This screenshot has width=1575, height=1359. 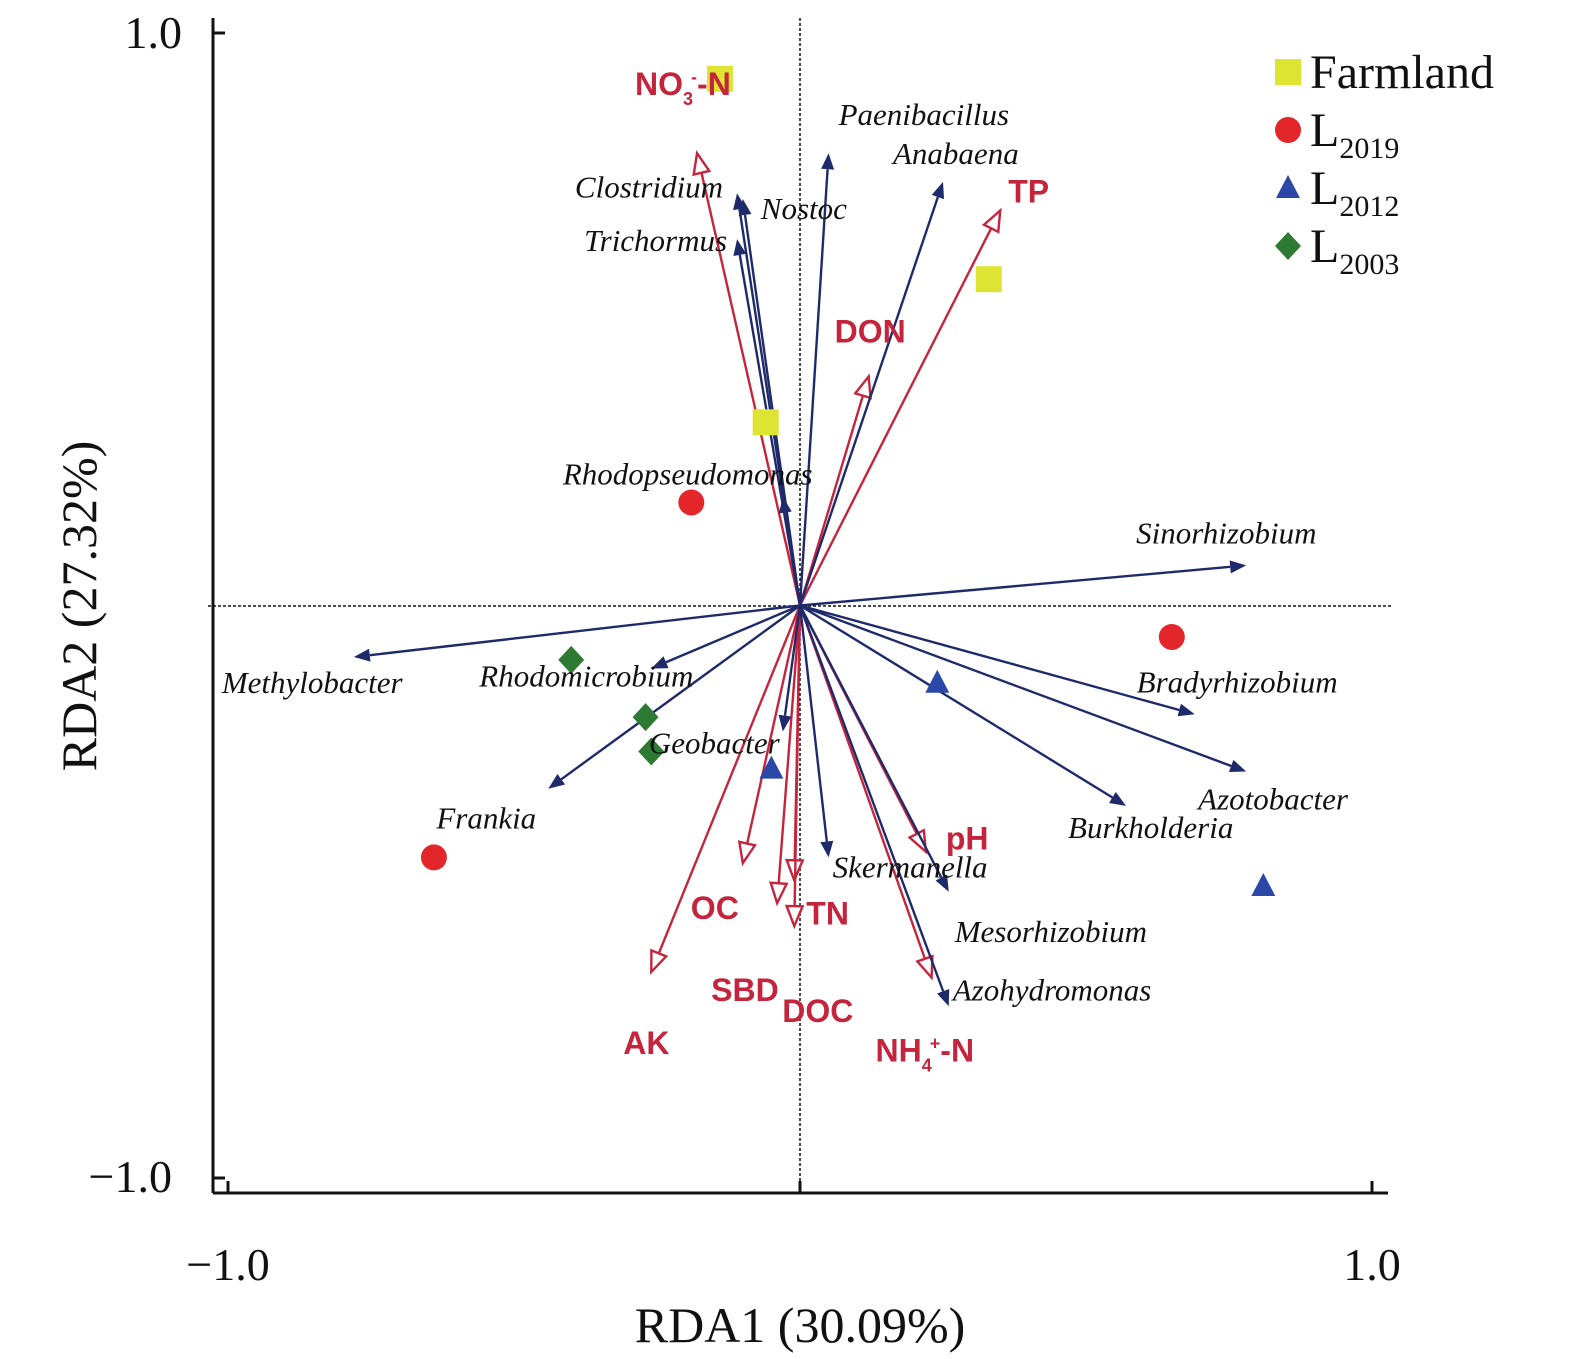 What do you see at coordinates (785, 505) in the screenshot?
I see `species-arrowhead-rhodopseudomonas` at bounding box center [785, 505].